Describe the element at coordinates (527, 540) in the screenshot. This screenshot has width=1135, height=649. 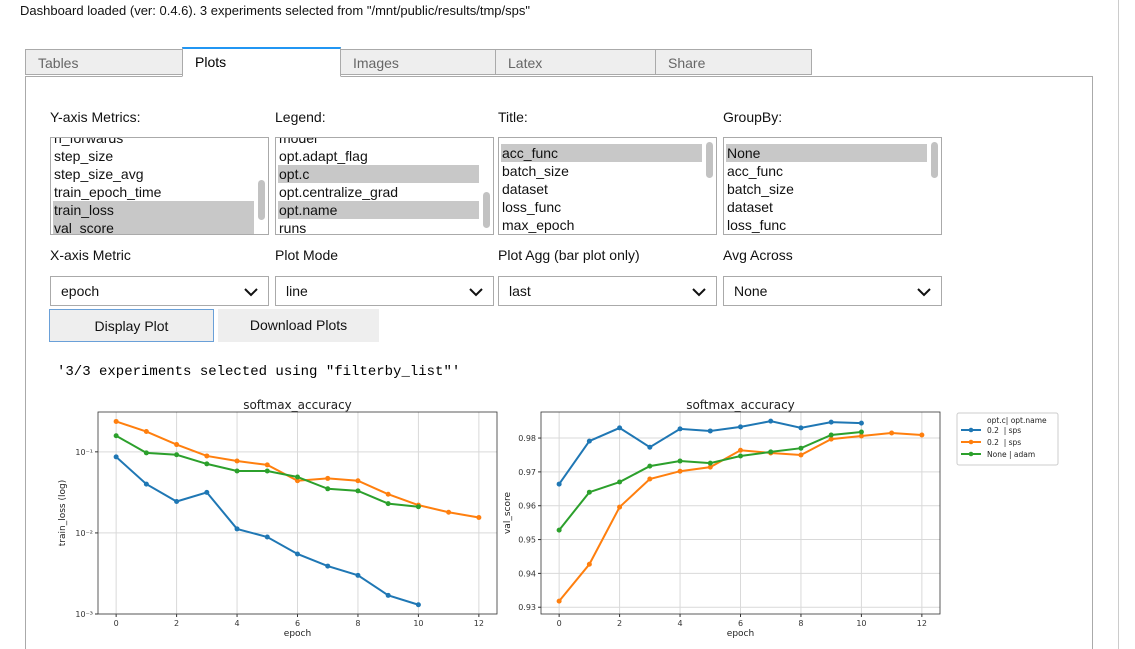
I see `y-tick-label: 0.95` at that location.